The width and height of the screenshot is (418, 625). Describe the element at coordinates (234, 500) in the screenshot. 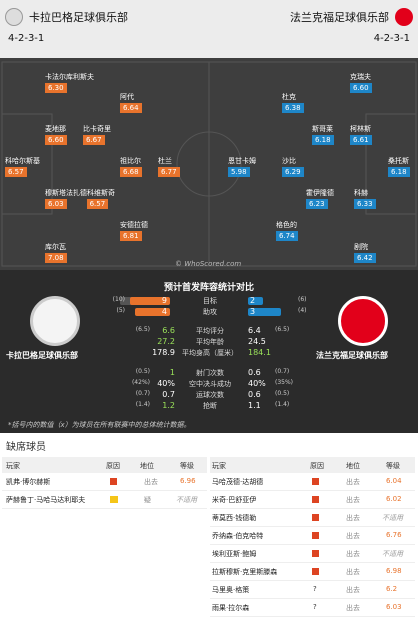

I see `player-name: 米奇·巴舒亚伊` at that location.